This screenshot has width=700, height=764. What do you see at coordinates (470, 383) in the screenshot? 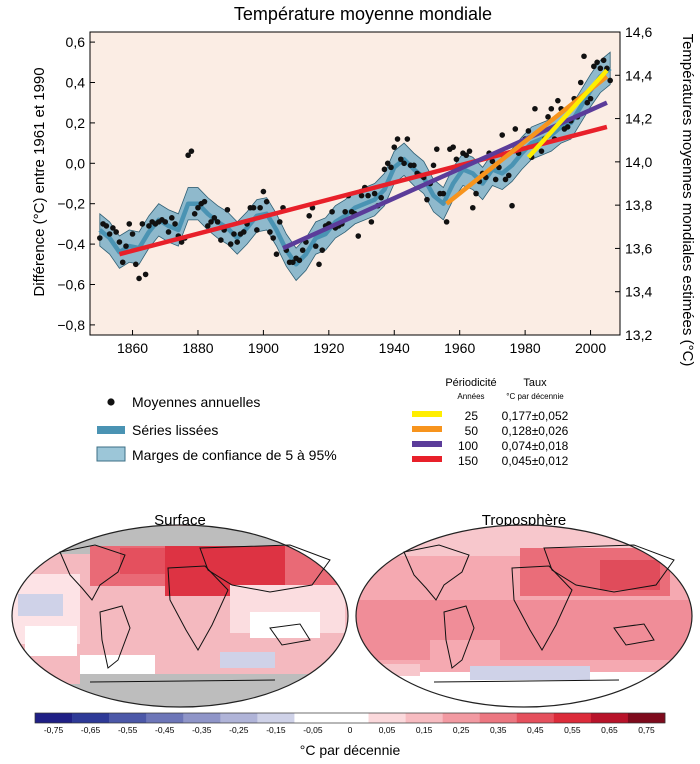
I see `trend-period-header: Périodicité` at bounding box center [470, 383].